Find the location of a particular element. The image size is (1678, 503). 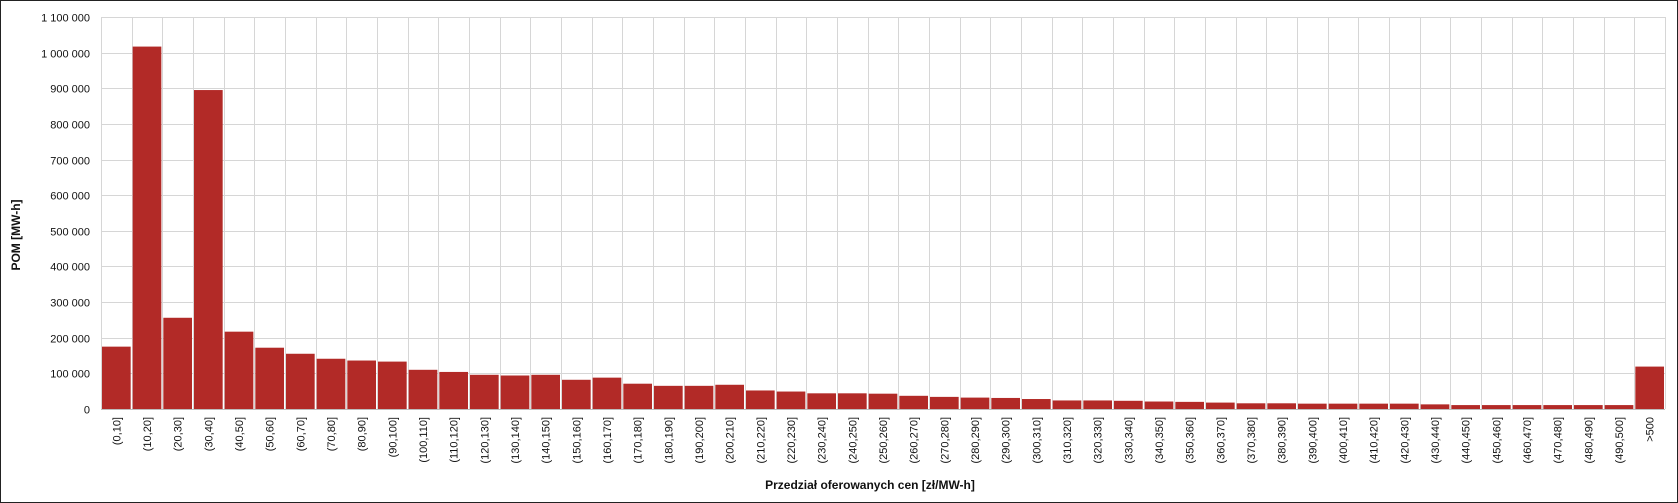

x-tick-label: (160,170] is located at coordinates (608, 440).